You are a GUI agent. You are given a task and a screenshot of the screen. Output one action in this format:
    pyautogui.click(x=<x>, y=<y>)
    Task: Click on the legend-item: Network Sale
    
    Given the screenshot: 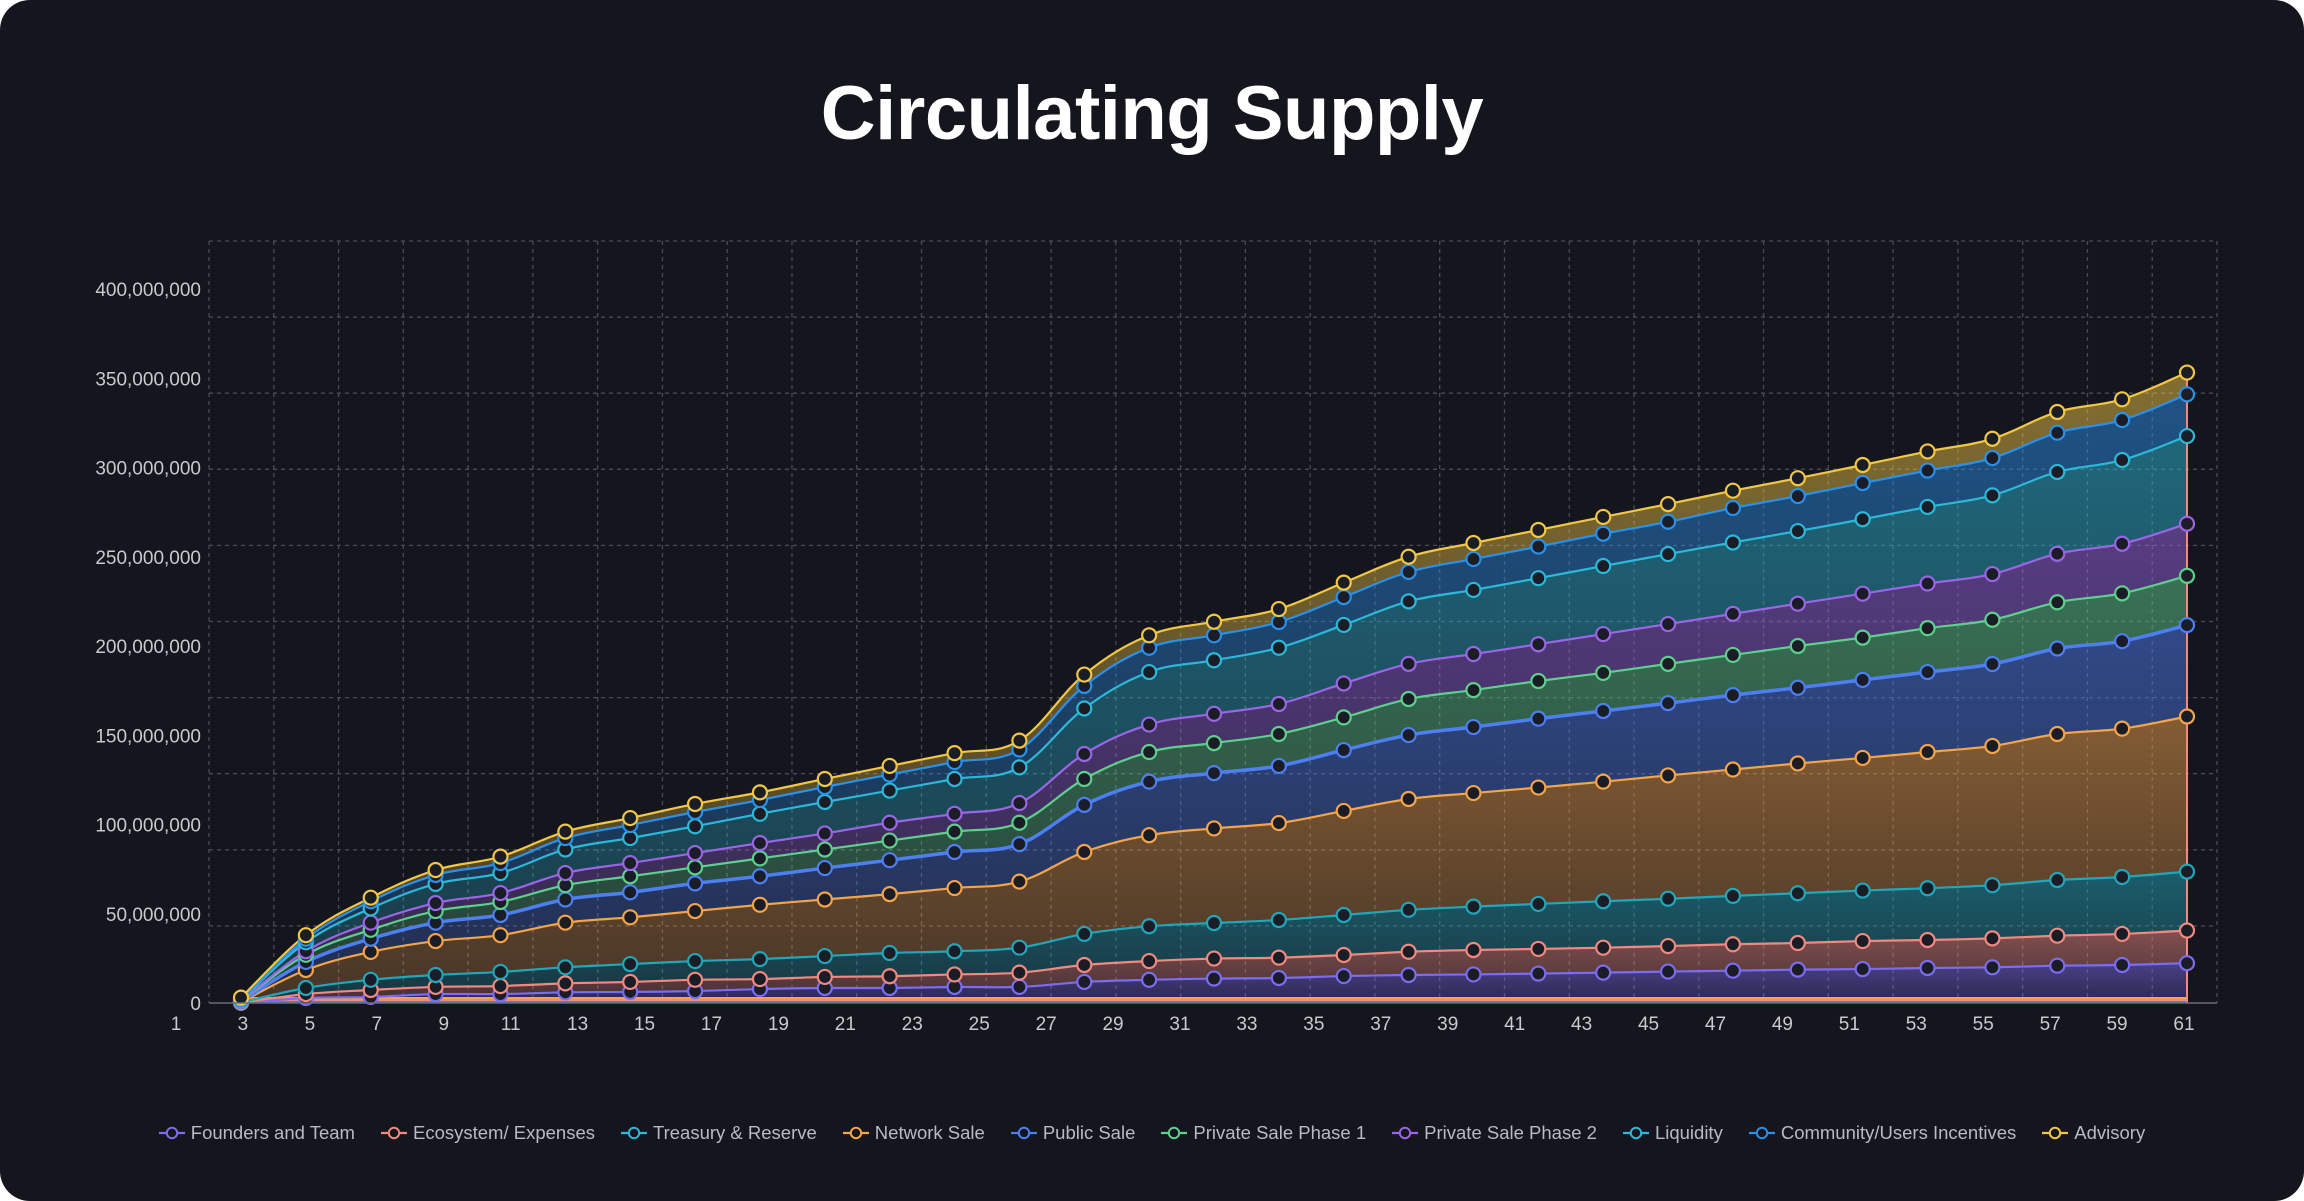 What is the action you would take?
    pyautogui.click(x=913, y=1133)
    